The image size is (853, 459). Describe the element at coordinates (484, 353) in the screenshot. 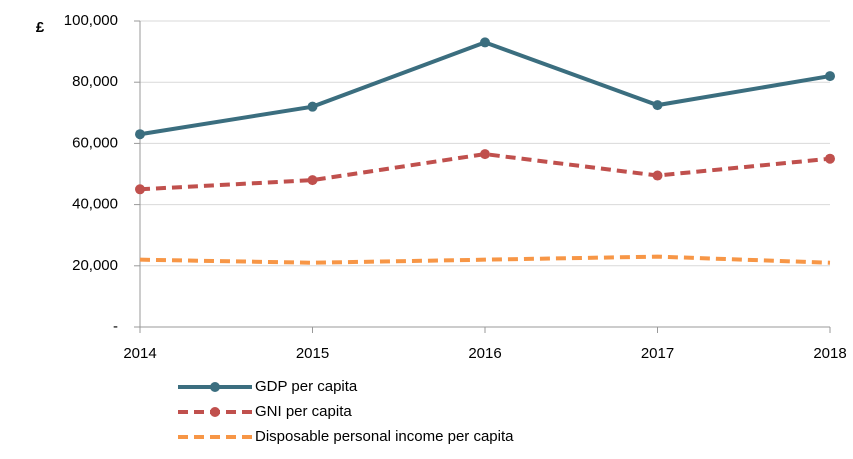

I see `x-tick-label: 2016` at that location.